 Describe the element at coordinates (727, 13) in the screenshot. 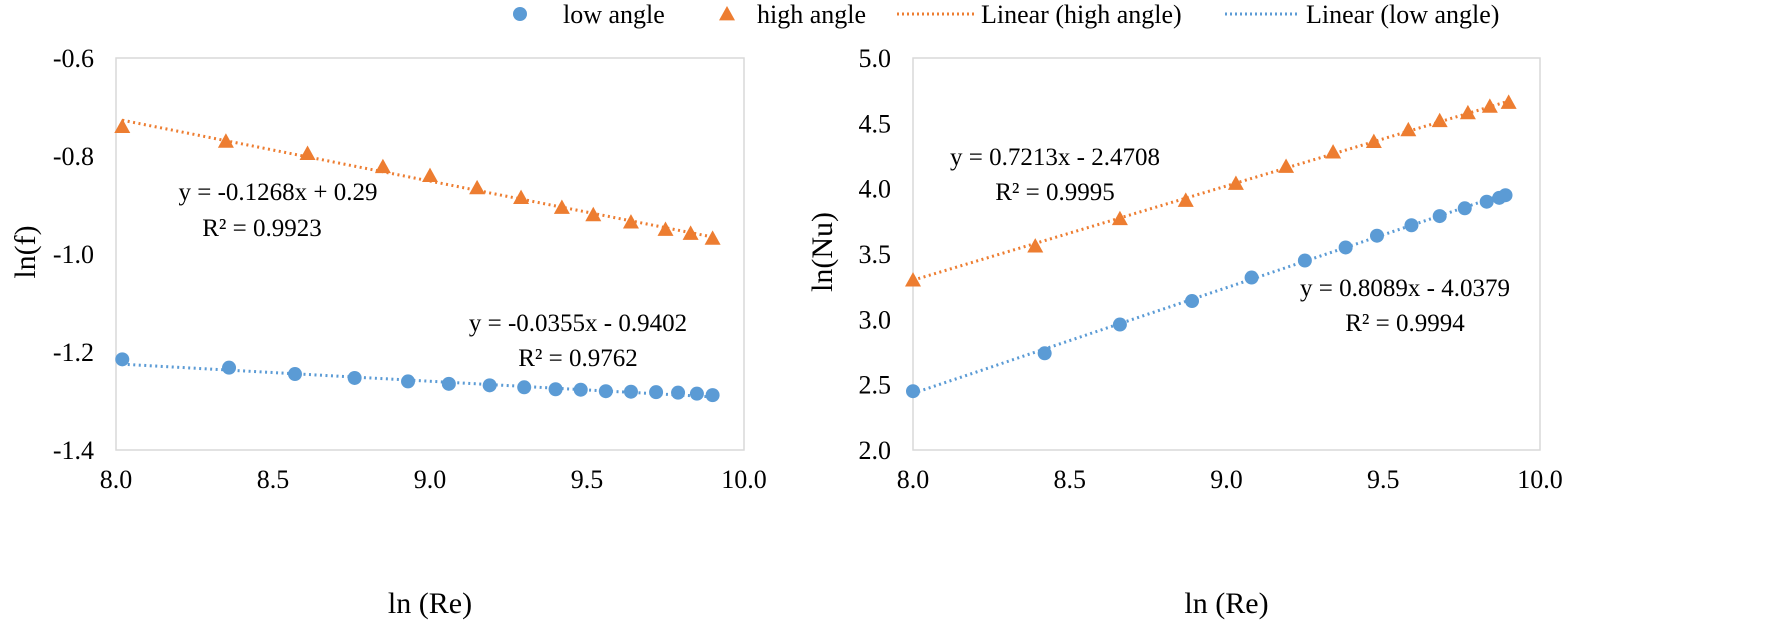

I see `legend-marker-triangle` at that location.